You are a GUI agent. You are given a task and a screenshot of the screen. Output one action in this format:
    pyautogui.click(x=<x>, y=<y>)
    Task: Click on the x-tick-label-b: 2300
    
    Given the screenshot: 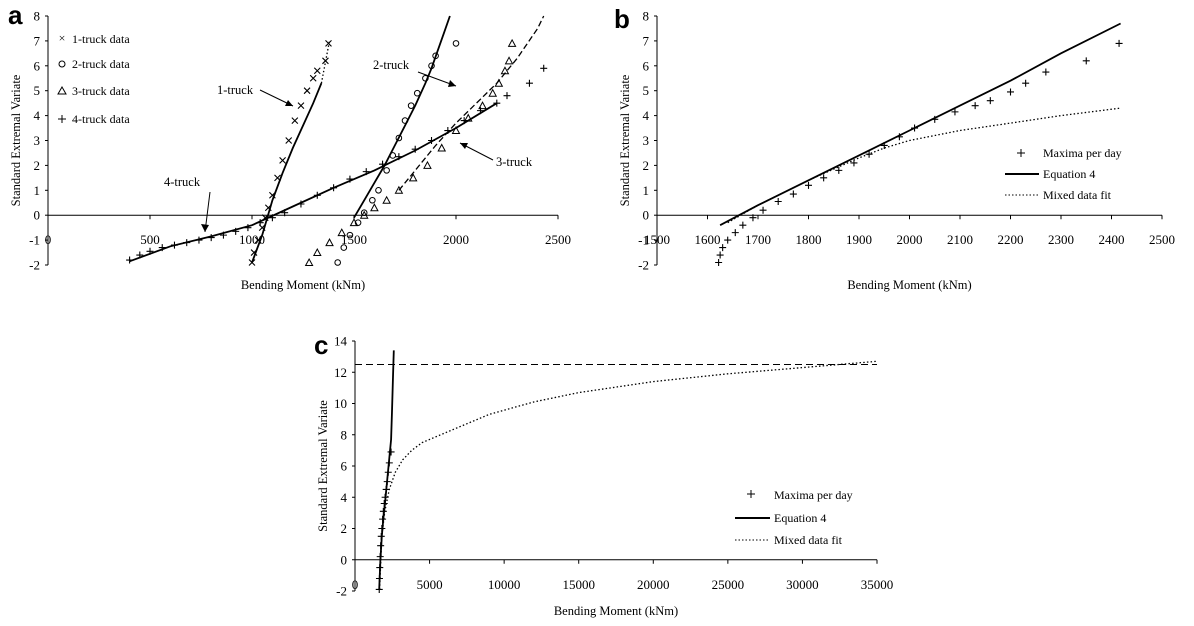 What is the action you would take?
    pyautogui.click(x=1061, y=239)
    